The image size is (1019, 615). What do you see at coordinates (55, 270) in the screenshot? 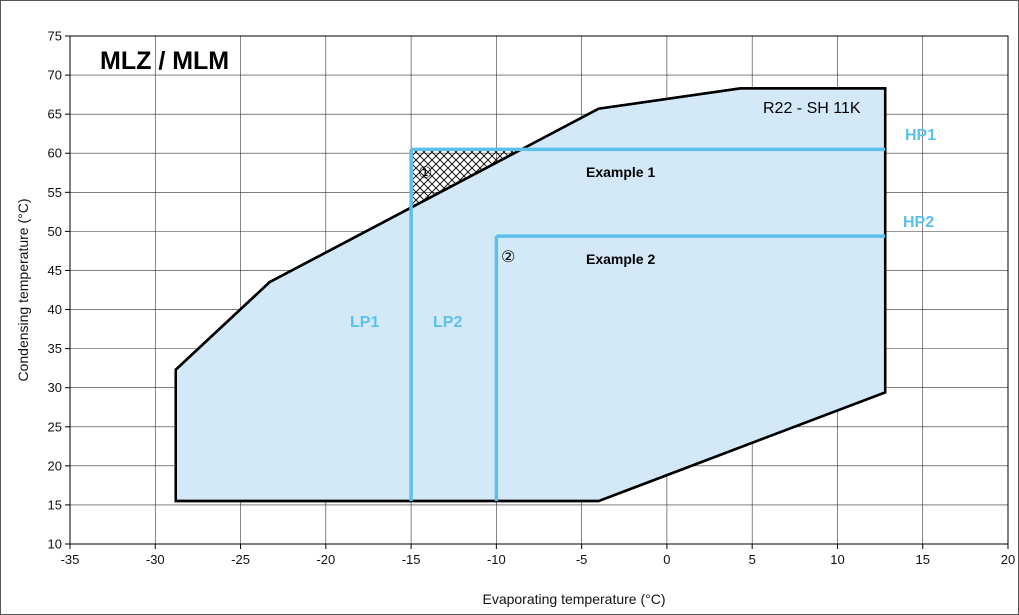
I see `y-tick-label: 45` at bounding box center [55, 270].